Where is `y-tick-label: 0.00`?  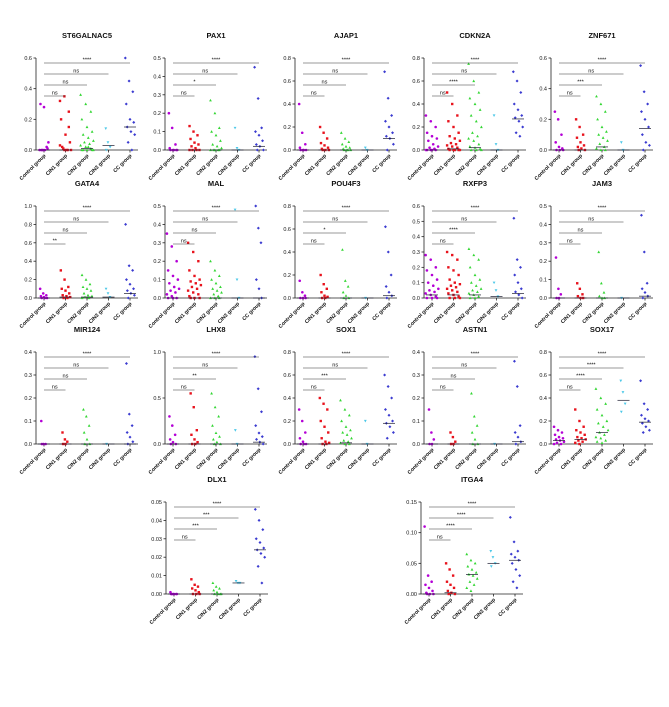
y-tick-label: 0.00 is located at coordinates (411, 595).